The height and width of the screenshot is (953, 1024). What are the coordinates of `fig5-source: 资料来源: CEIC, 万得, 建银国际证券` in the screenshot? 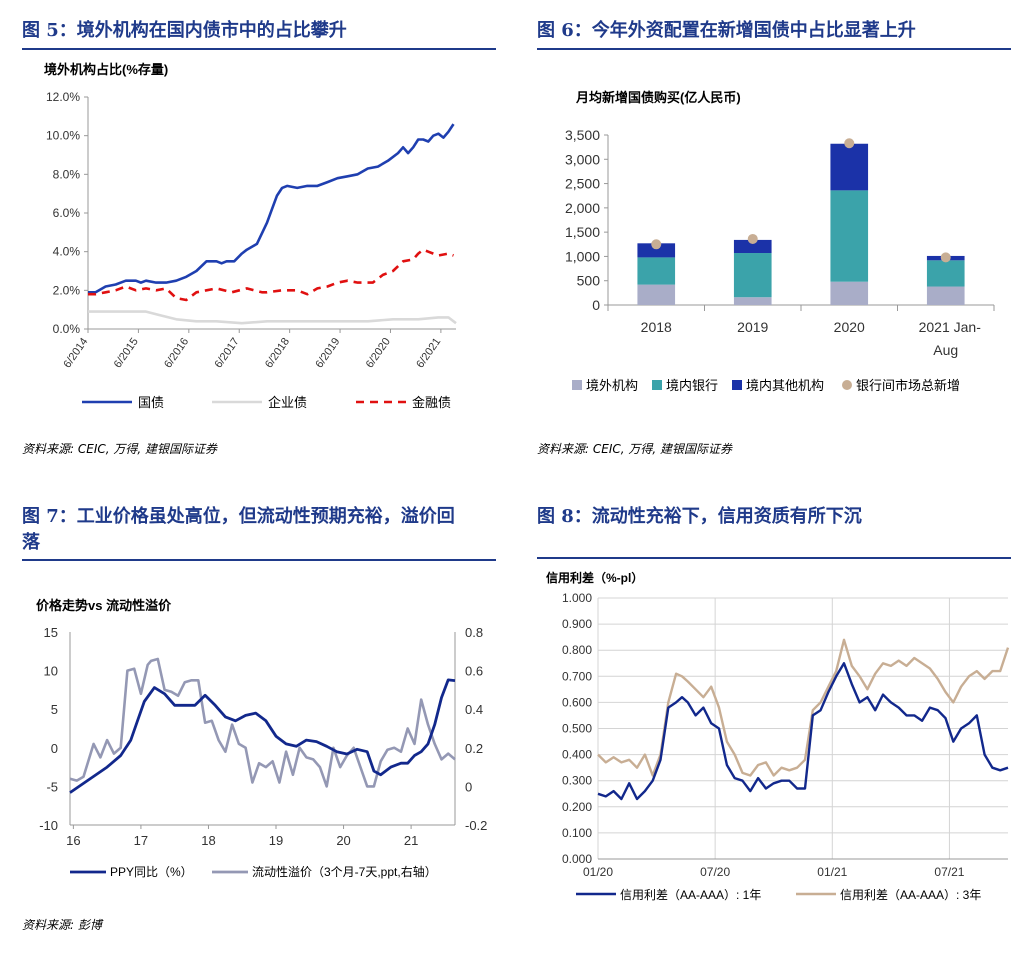 It's located at (119, 449).